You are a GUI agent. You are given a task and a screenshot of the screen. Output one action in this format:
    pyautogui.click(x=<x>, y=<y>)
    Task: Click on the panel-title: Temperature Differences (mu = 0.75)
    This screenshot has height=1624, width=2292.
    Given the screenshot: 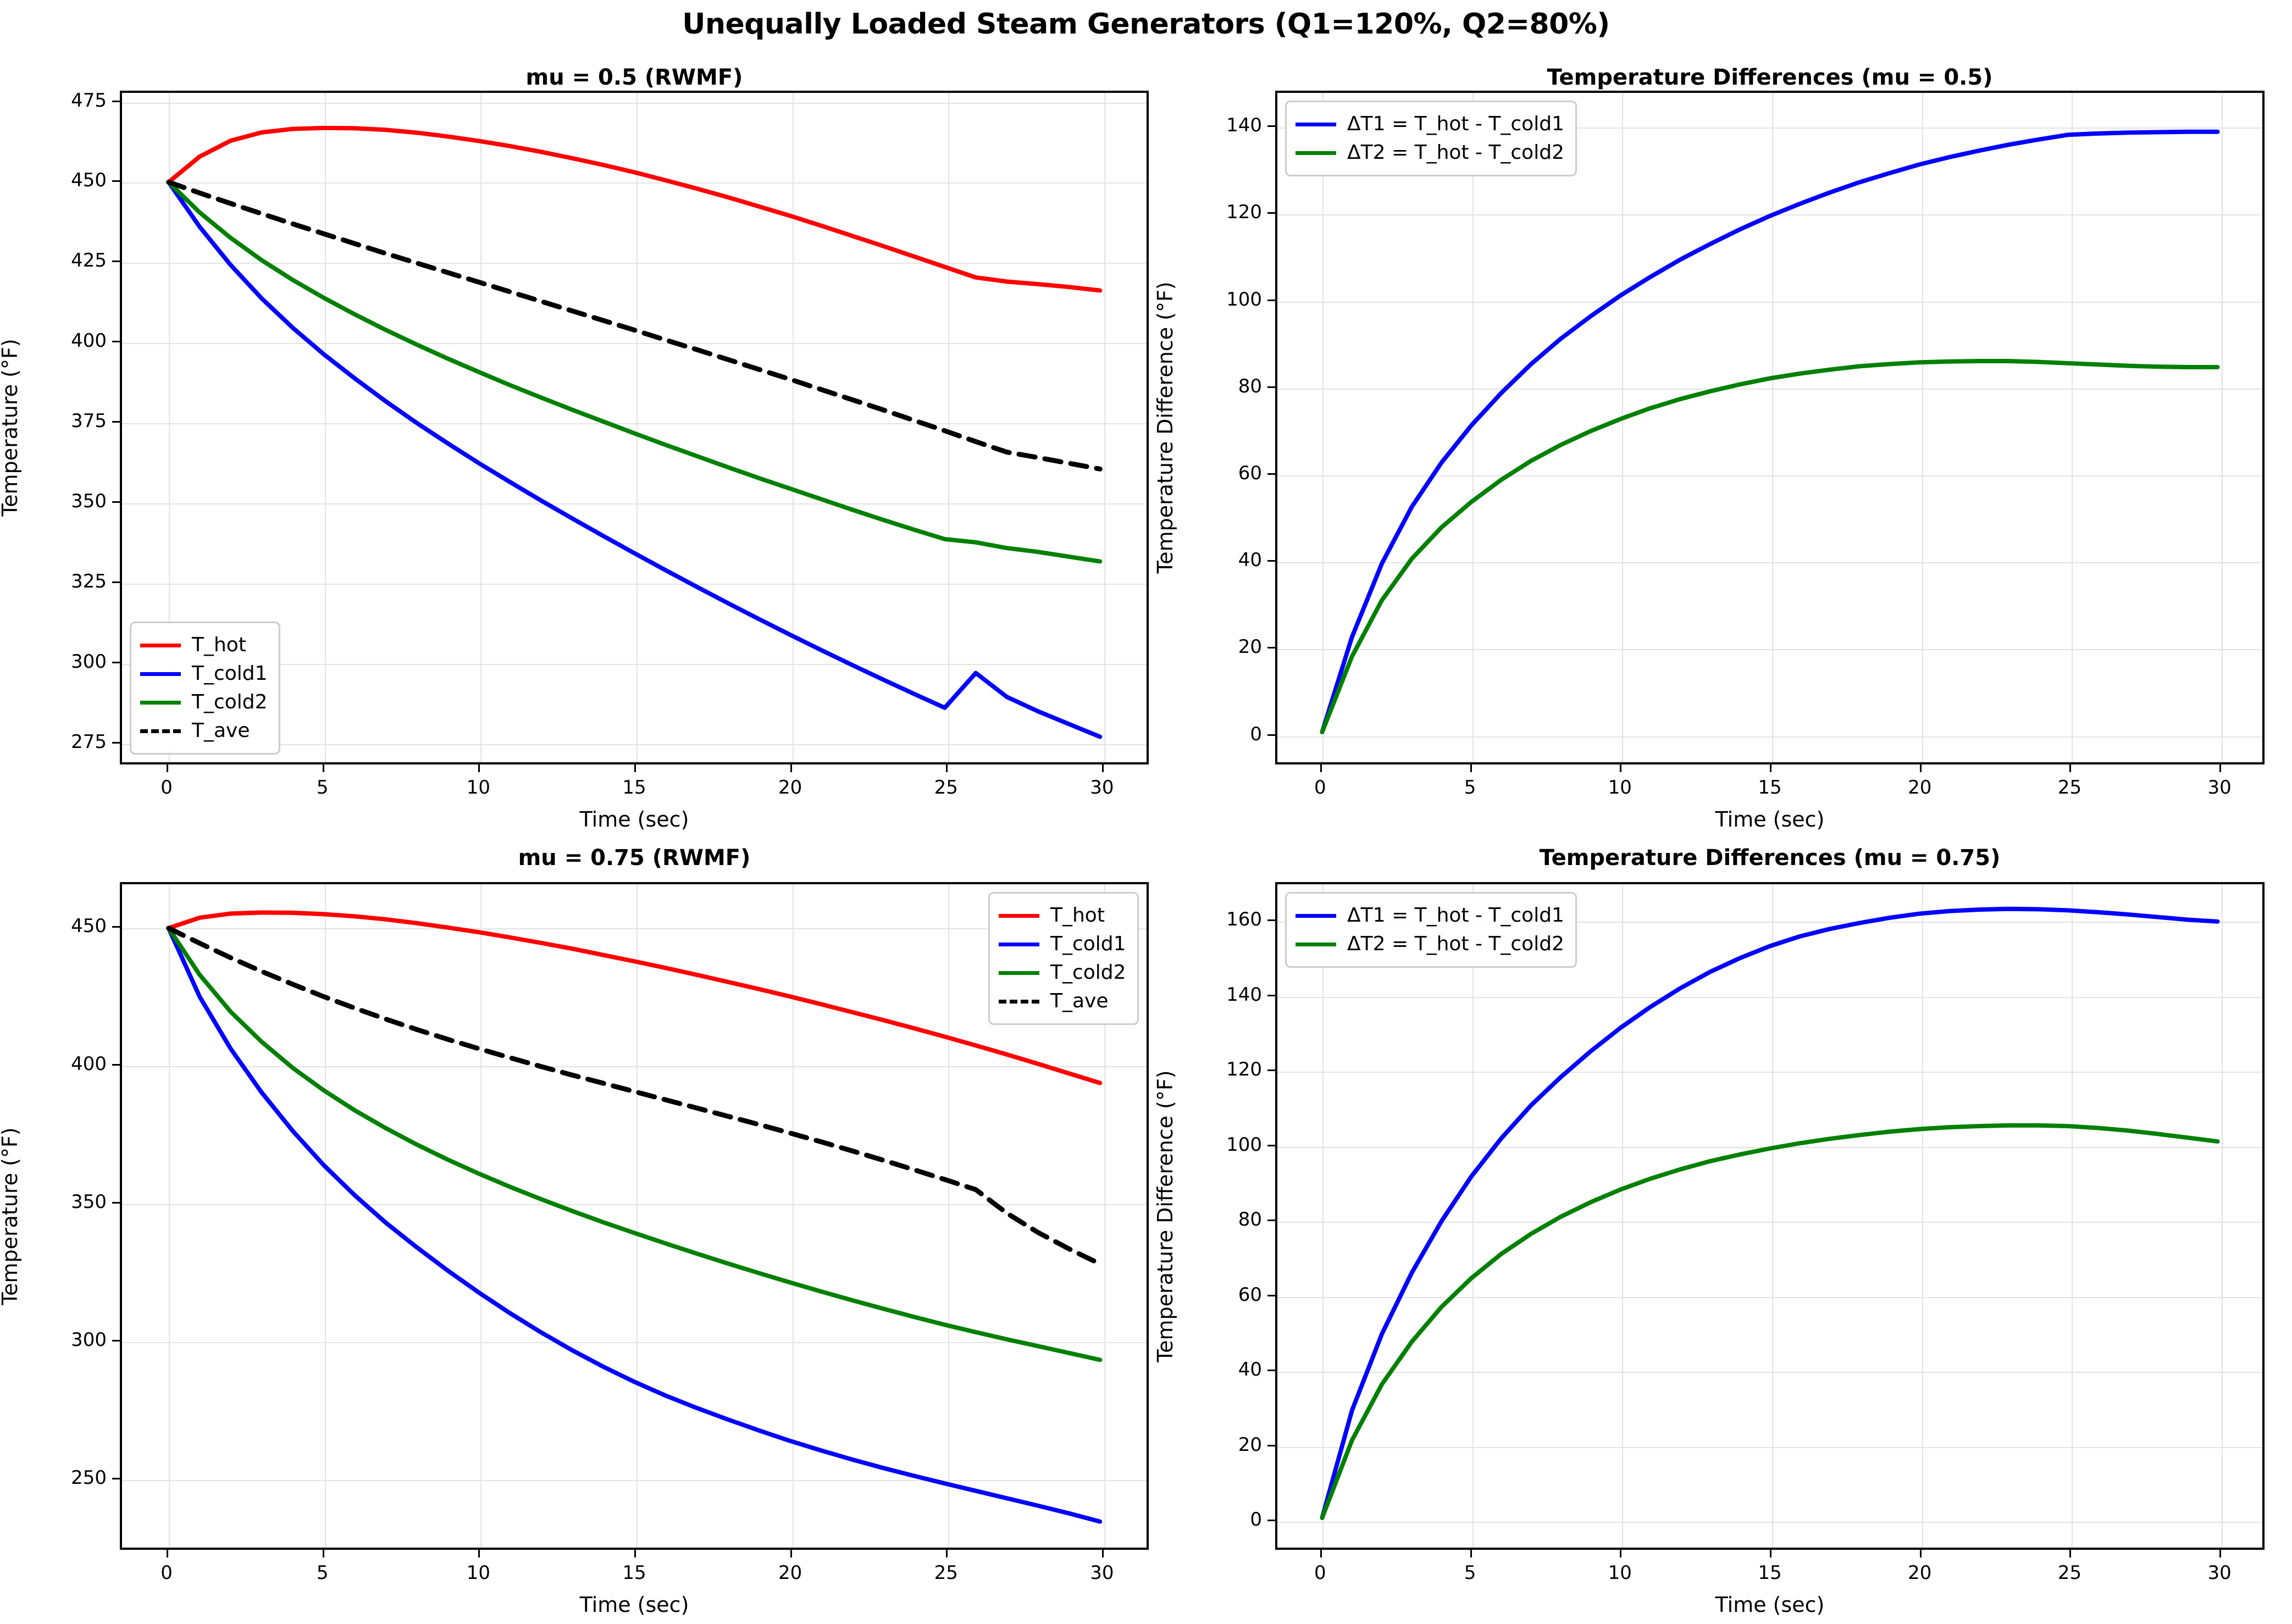 What is the action you would take?
    pyautogui.click(x=1770, y=858)
    